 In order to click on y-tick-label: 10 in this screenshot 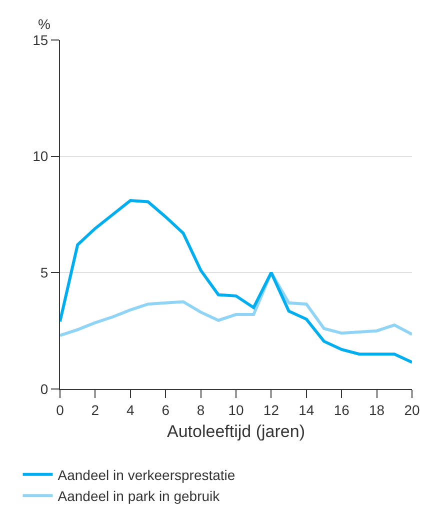, I will do `click(40, 156)`.